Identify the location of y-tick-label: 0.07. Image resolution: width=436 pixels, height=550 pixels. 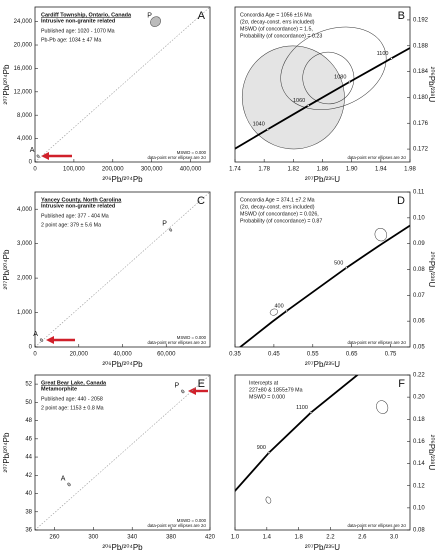
(419, 296).